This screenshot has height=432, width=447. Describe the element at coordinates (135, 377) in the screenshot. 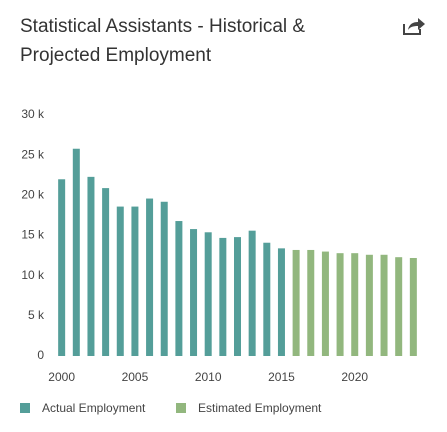

I see `x-tick-label: 2005` at that location.